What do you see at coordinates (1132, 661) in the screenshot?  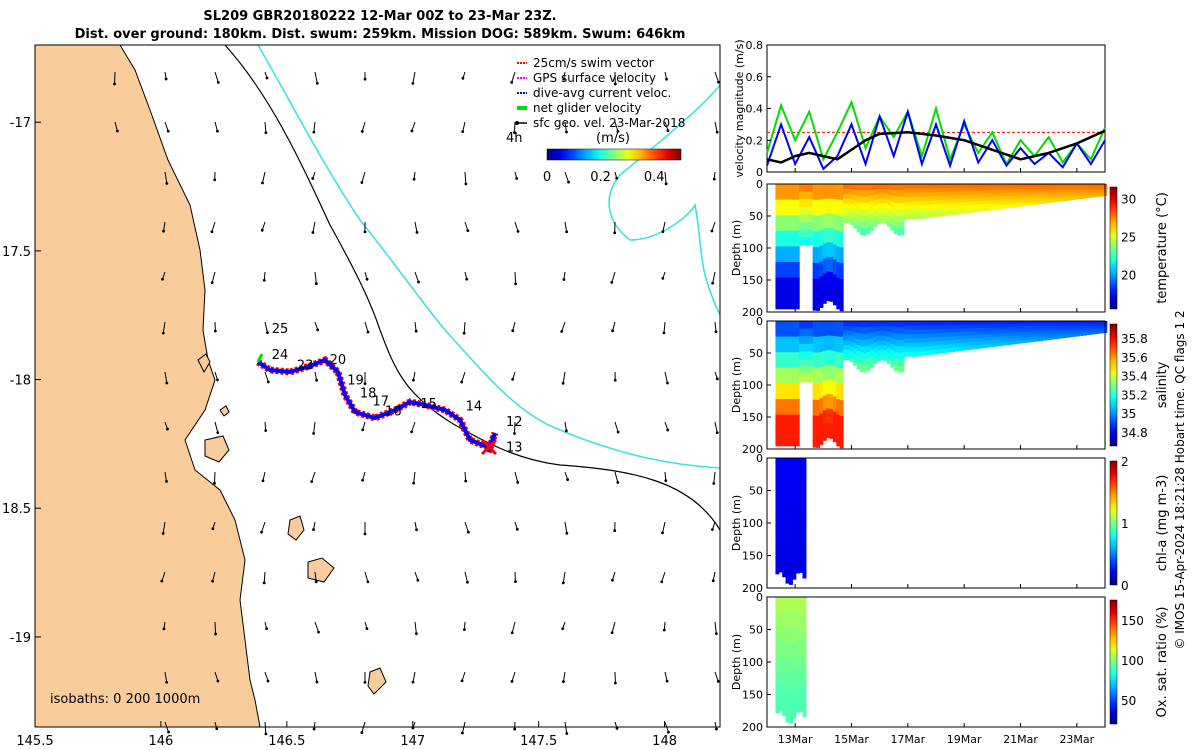 I see `depth-colorbar-tick: 100` at bounding box center [1132, 661].